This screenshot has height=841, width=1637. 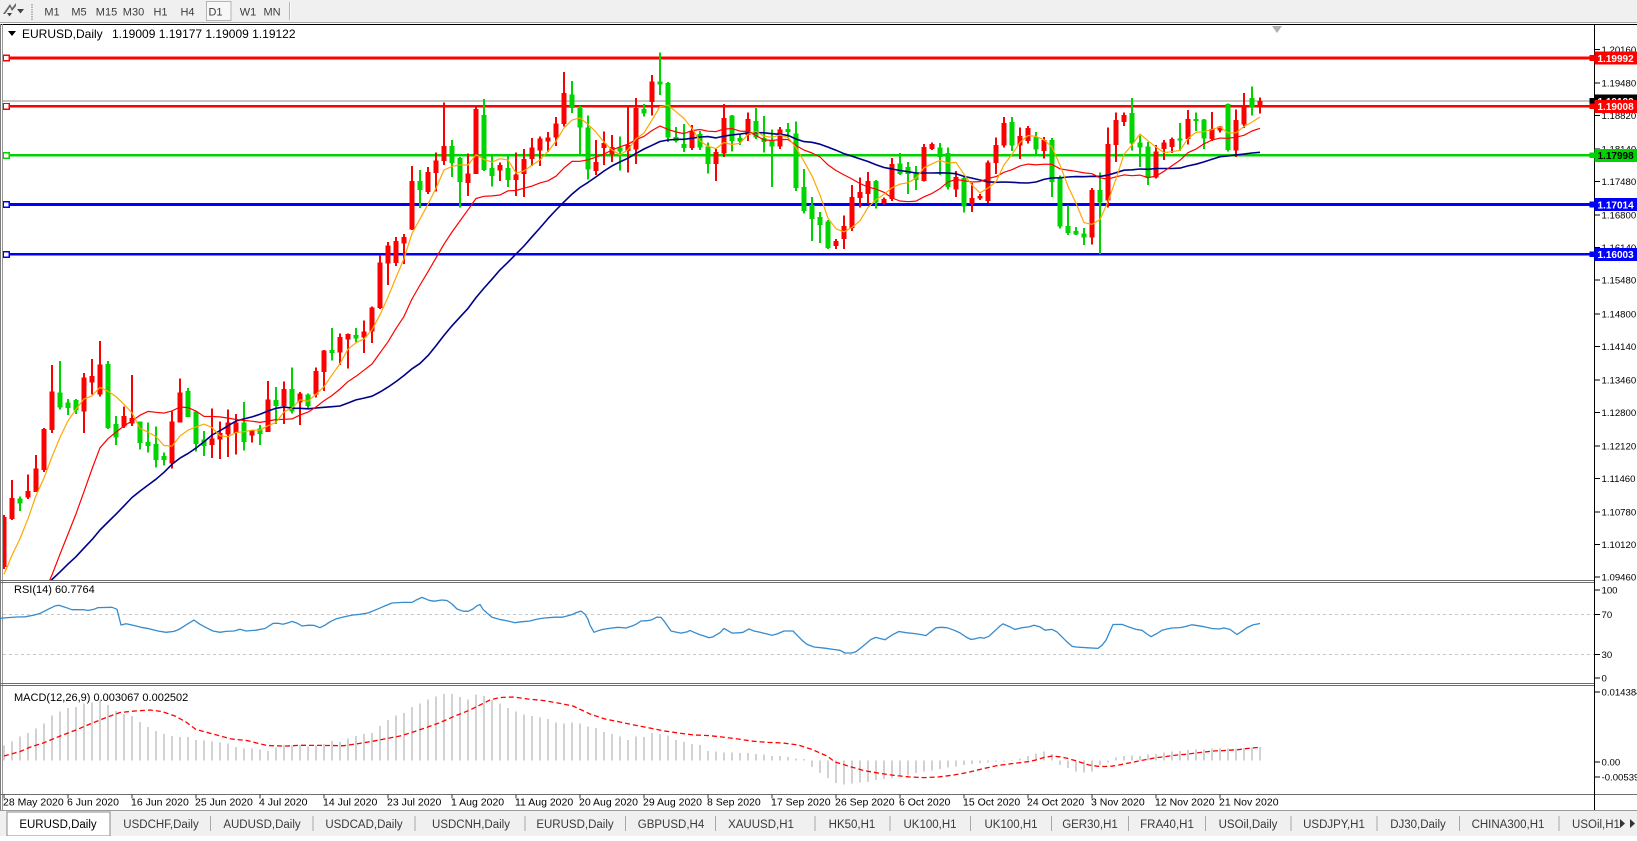 What do you see at coordinates (1619, 778) in the screenshot?
I see `svg-text: -0.00539` at bounding box center [1619, 778].